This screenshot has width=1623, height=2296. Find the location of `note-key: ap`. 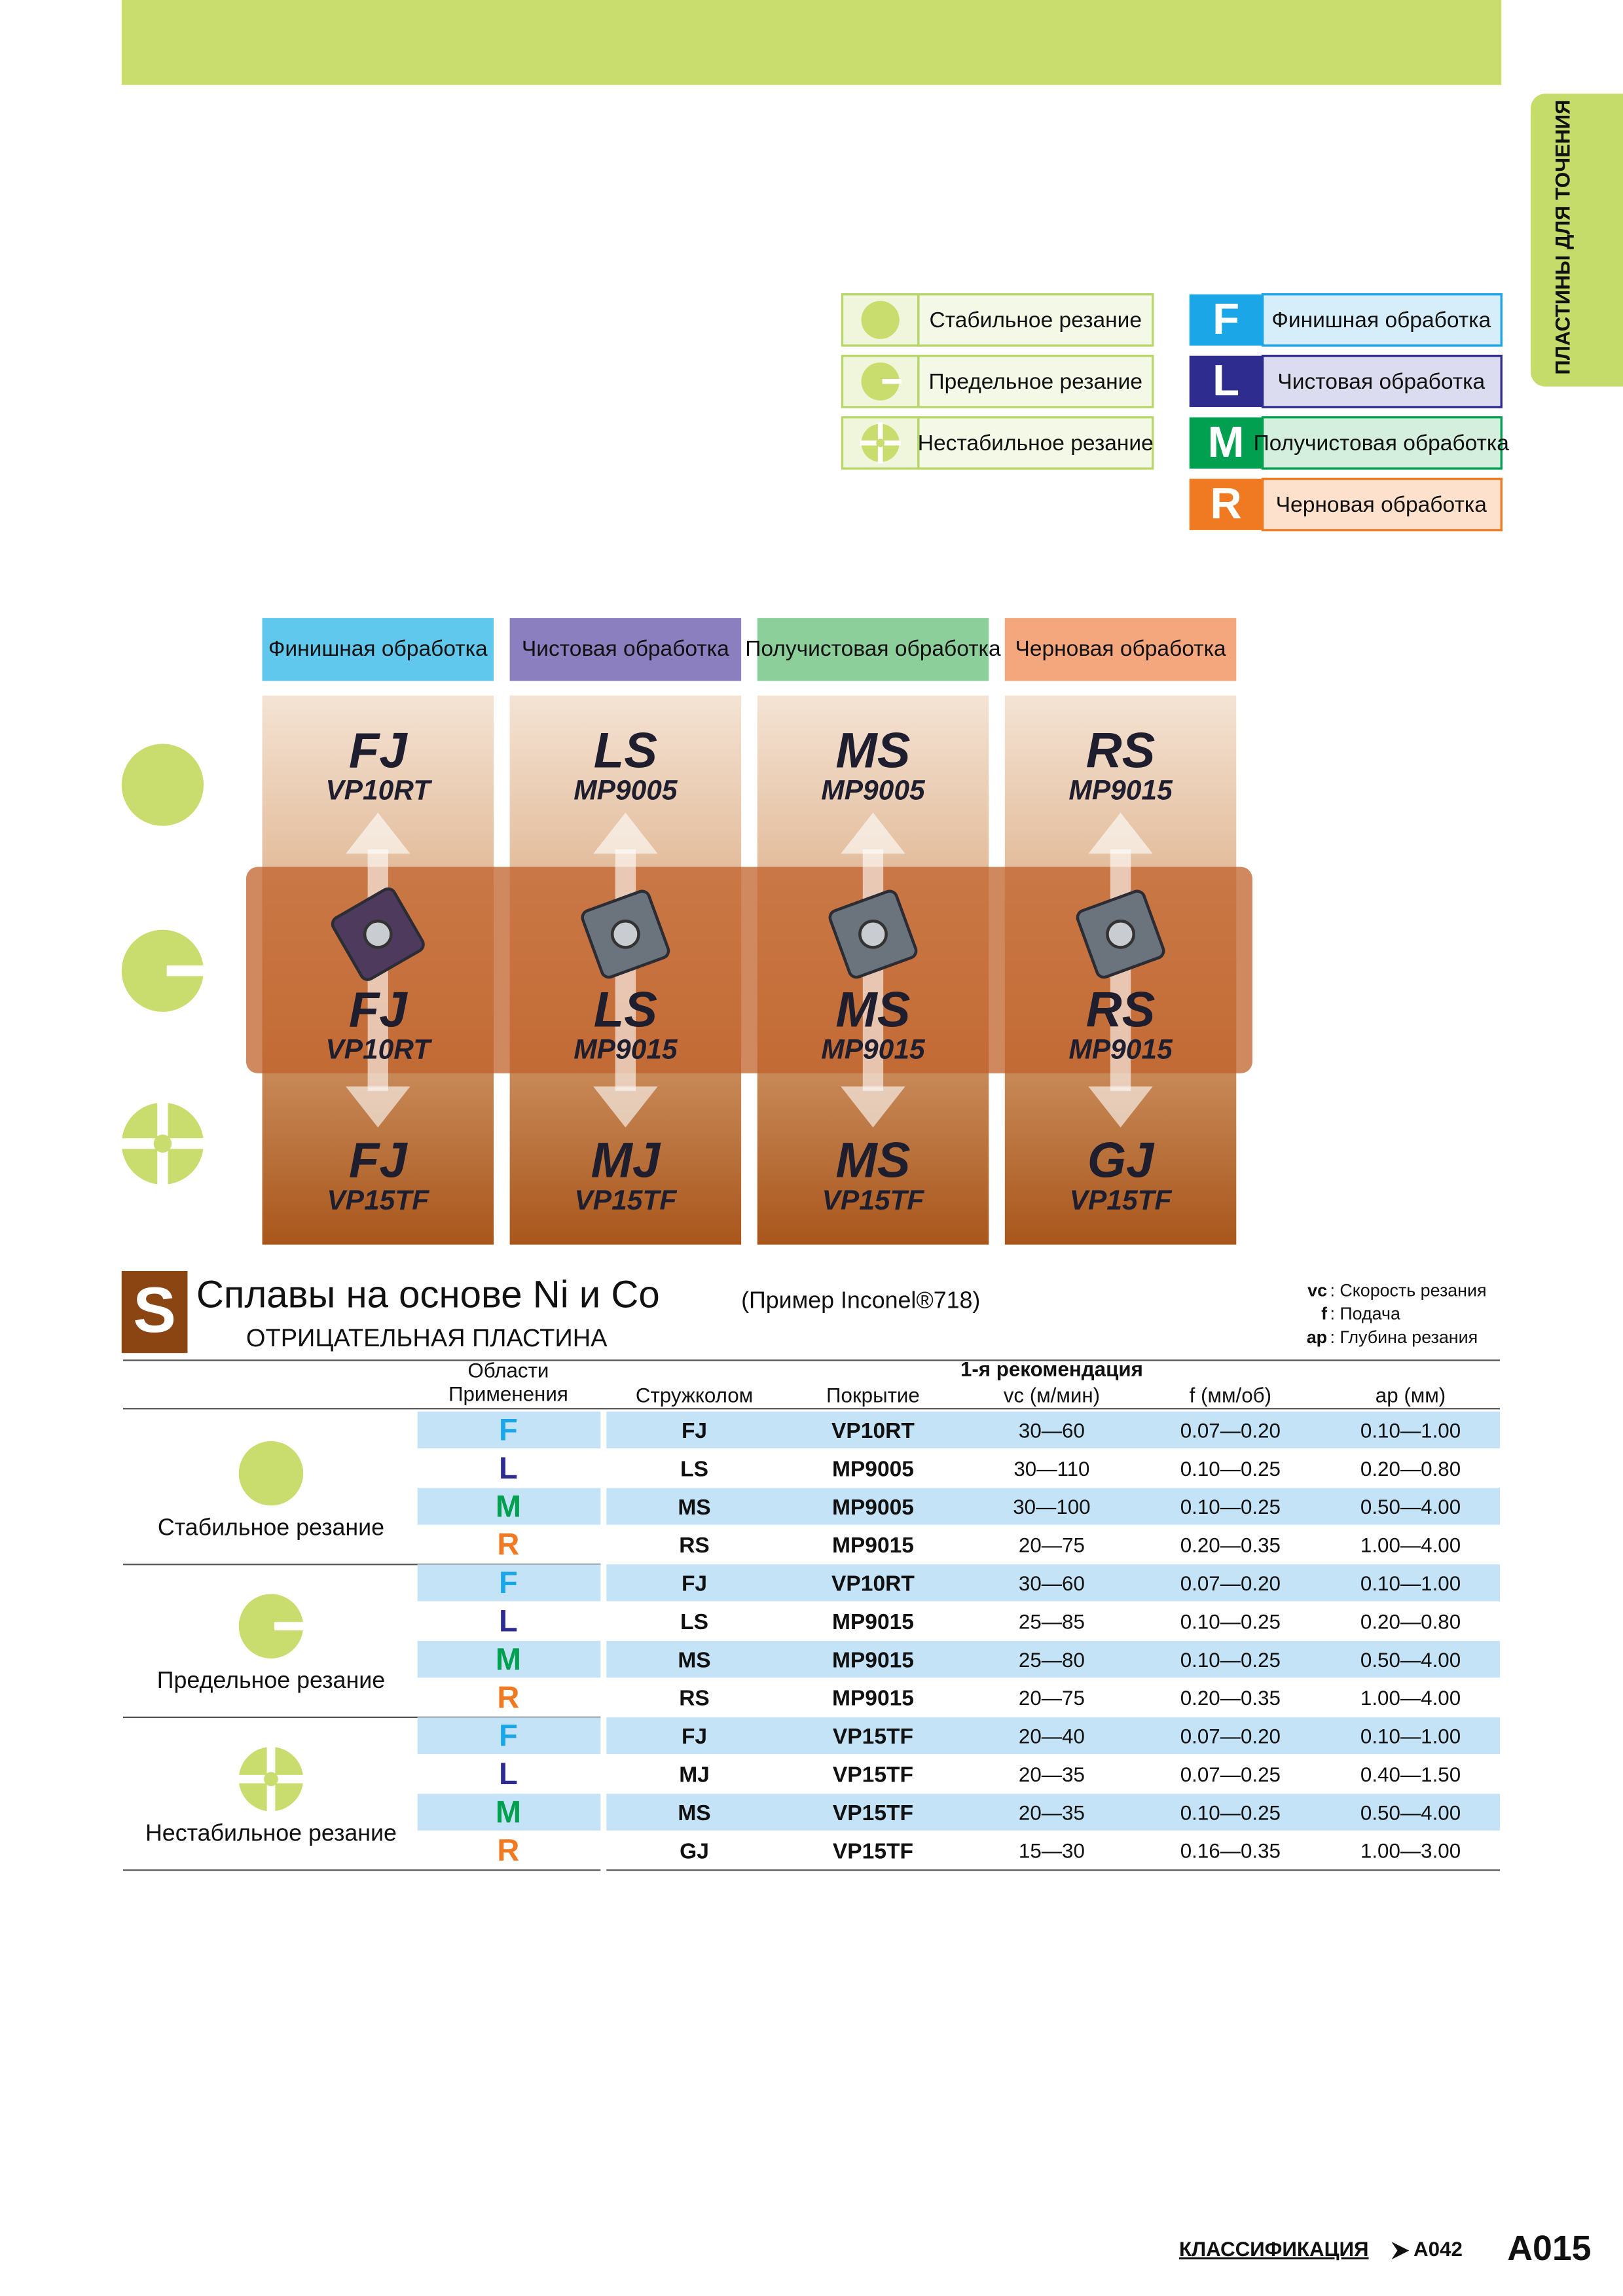

note-key: ap is located at coordinates (1317, 1337).